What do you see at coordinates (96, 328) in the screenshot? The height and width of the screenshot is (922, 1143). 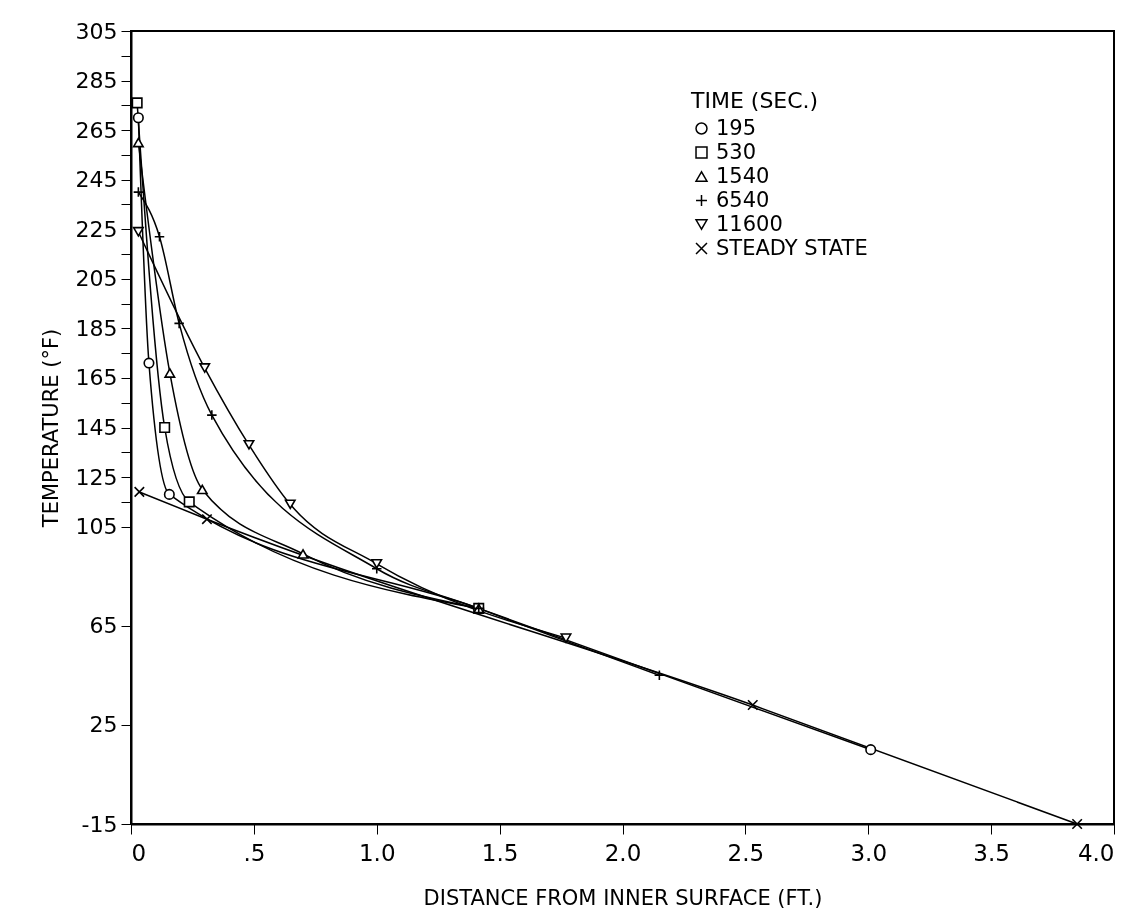 I see `y-tick-label: 185` at bounding box center [96, 328].